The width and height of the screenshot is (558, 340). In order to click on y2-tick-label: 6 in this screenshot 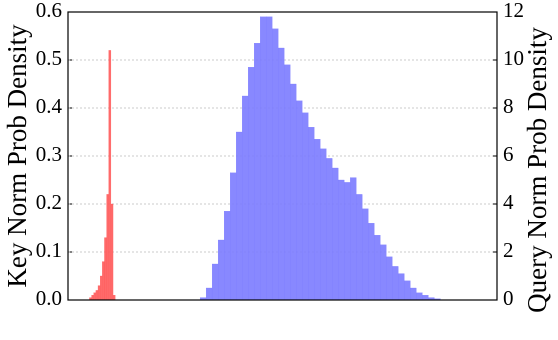, I will do `click(508, 154)`.